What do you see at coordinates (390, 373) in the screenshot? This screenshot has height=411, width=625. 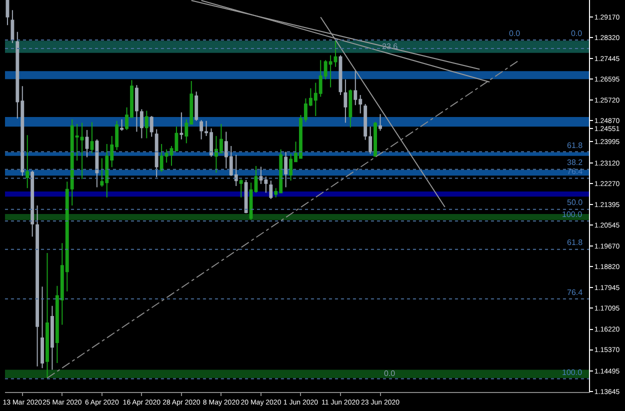 I see `band-label: 0.0` at bounding box center [390, 373].